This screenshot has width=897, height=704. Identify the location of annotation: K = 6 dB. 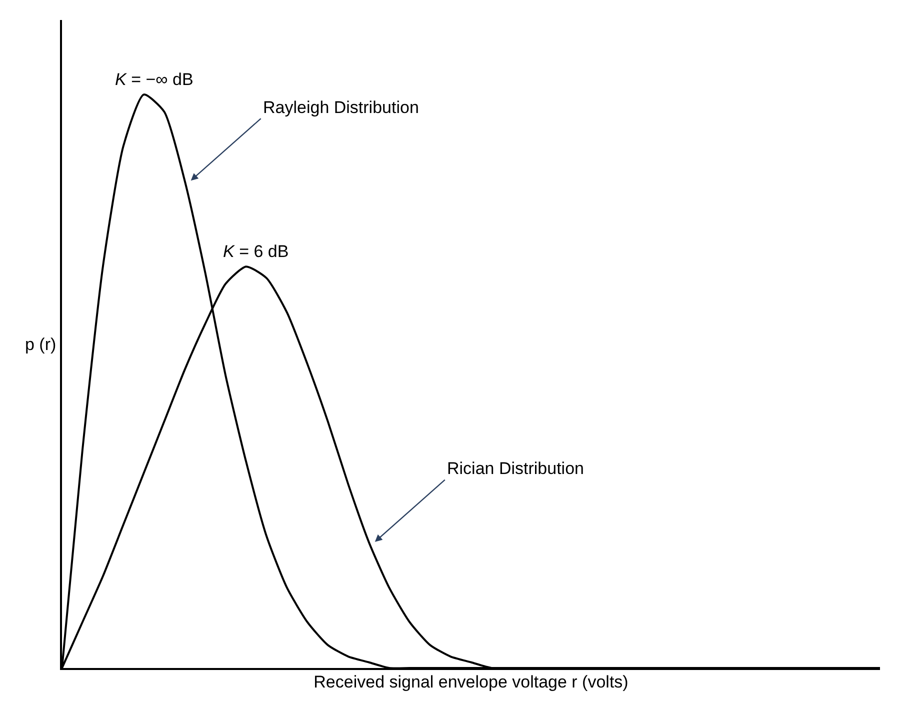
(256, 251).